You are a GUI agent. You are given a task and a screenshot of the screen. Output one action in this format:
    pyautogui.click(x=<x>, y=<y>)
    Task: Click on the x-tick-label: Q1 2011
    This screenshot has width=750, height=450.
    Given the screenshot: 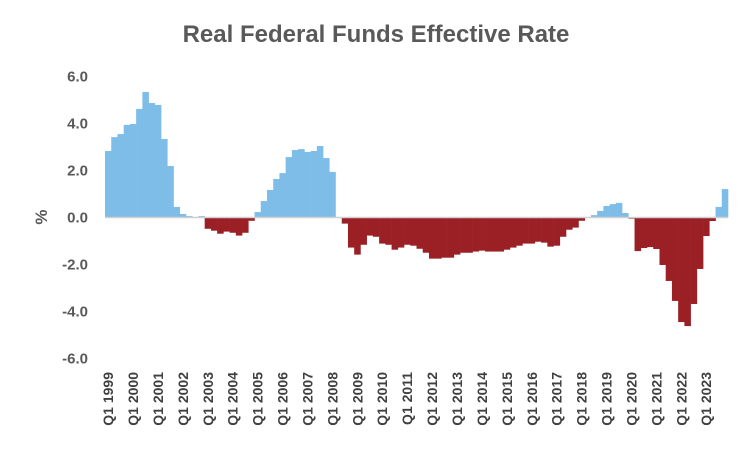 What is the action you would take?
    pyautogui.click(x=407, y=398)
    